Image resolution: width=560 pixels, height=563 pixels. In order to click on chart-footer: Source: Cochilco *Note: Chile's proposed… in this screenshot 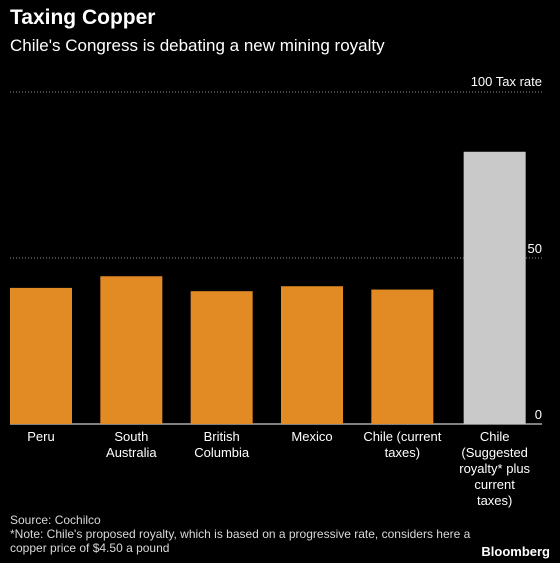, I will do `click(245, 534)`.